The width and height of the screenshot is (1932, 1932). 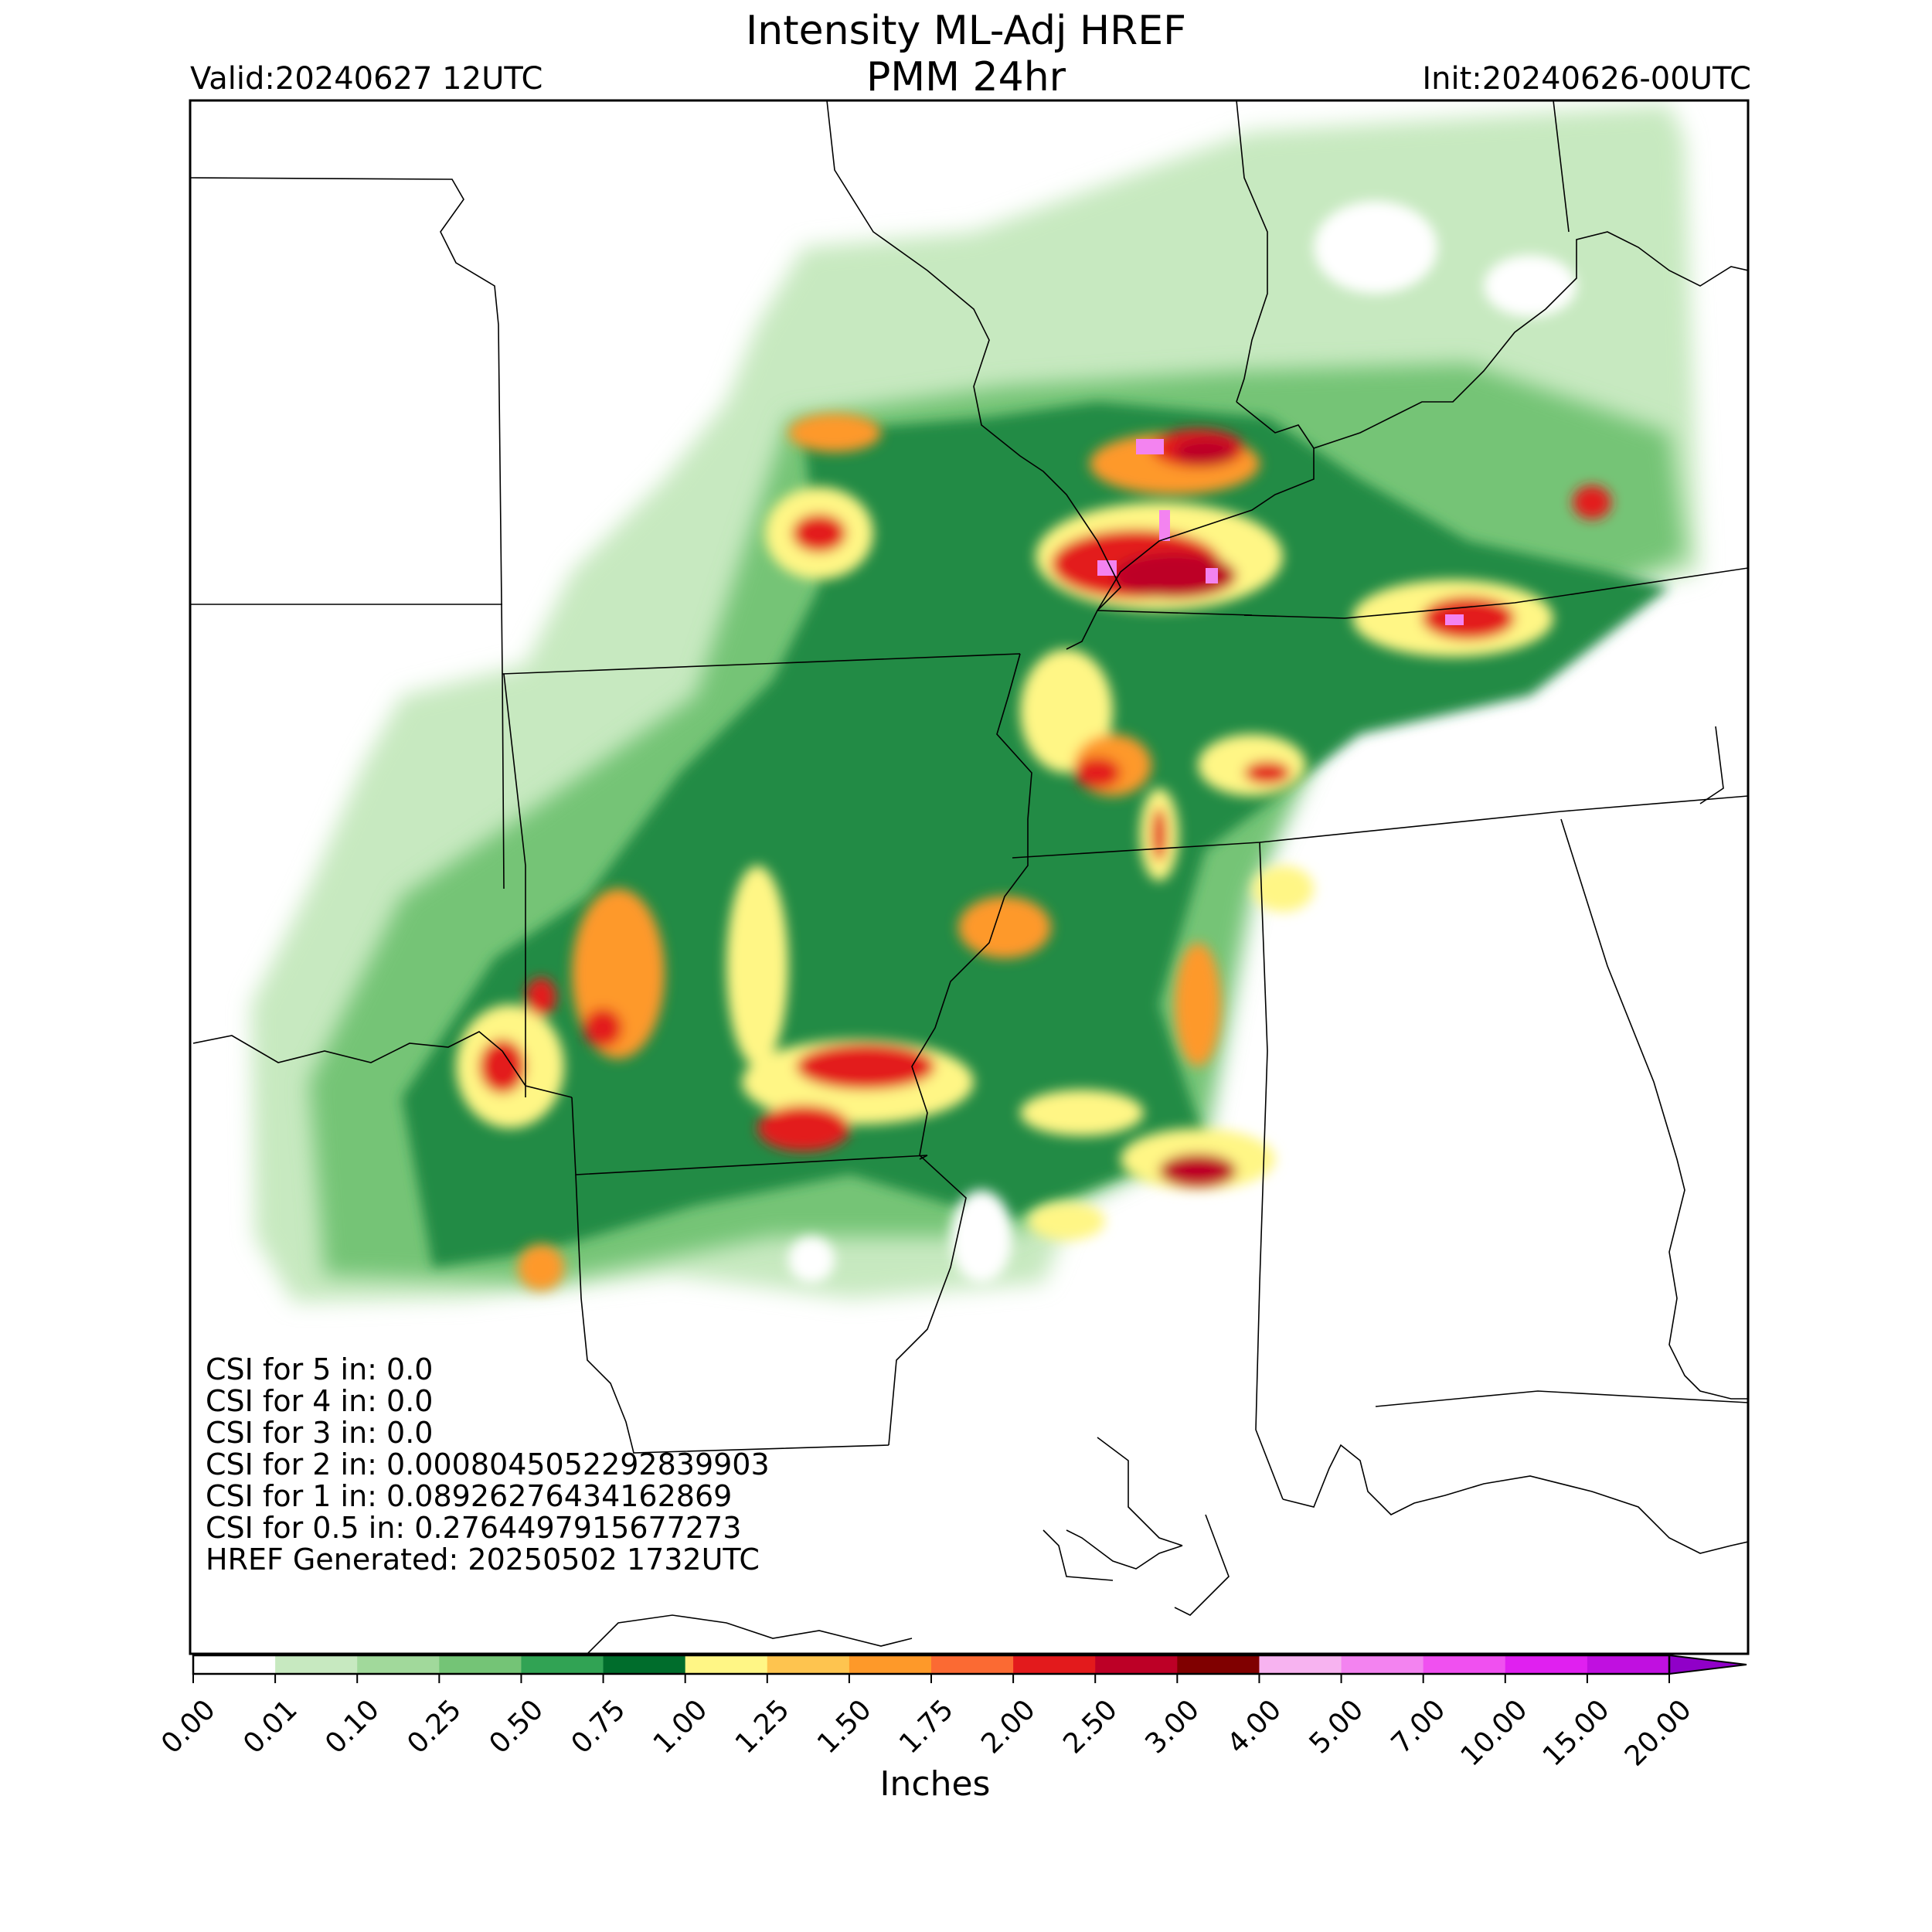 What do you see at coordinates (517, 1727) in the screenshot?
I see `colorbar-tick-label: 0.50` at bounding box center [517, 1727].